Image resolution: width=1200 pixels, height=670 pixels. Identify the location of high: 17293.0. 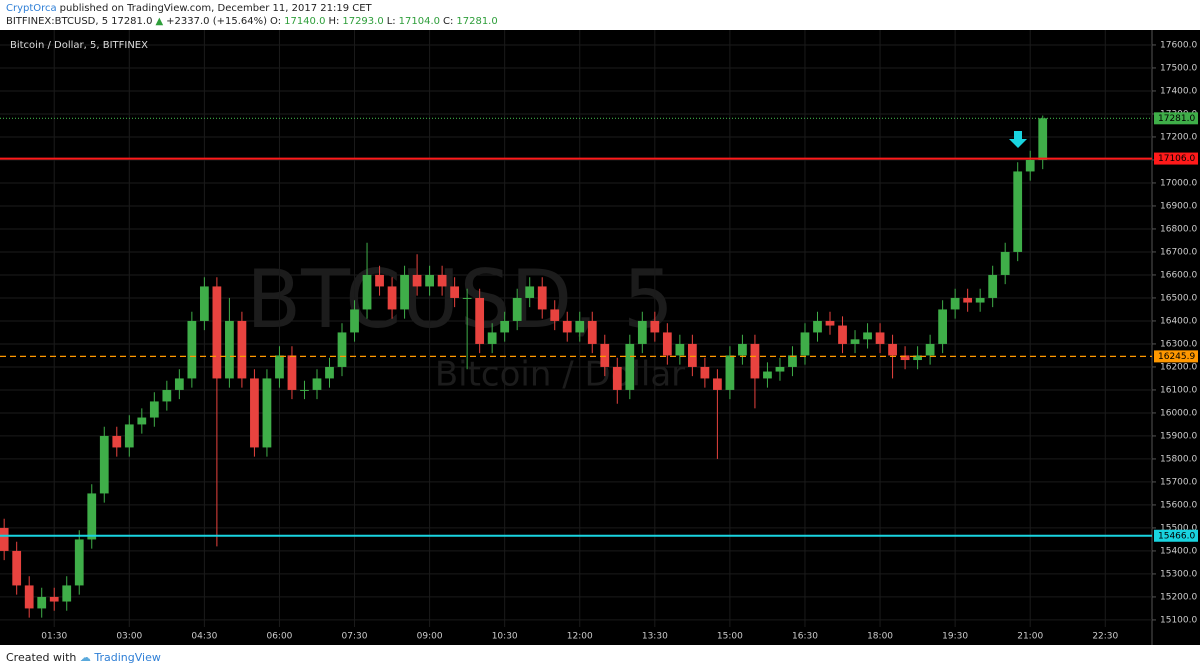
(363, 21).